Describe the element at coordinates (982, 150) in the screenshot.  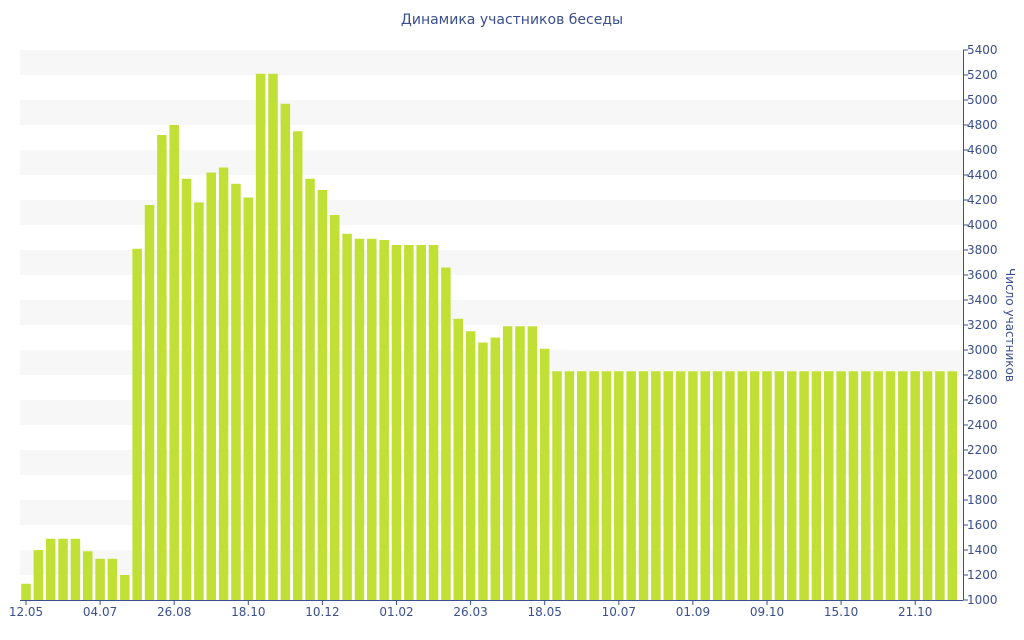
I see `y-tick-label: 4600` at that location.